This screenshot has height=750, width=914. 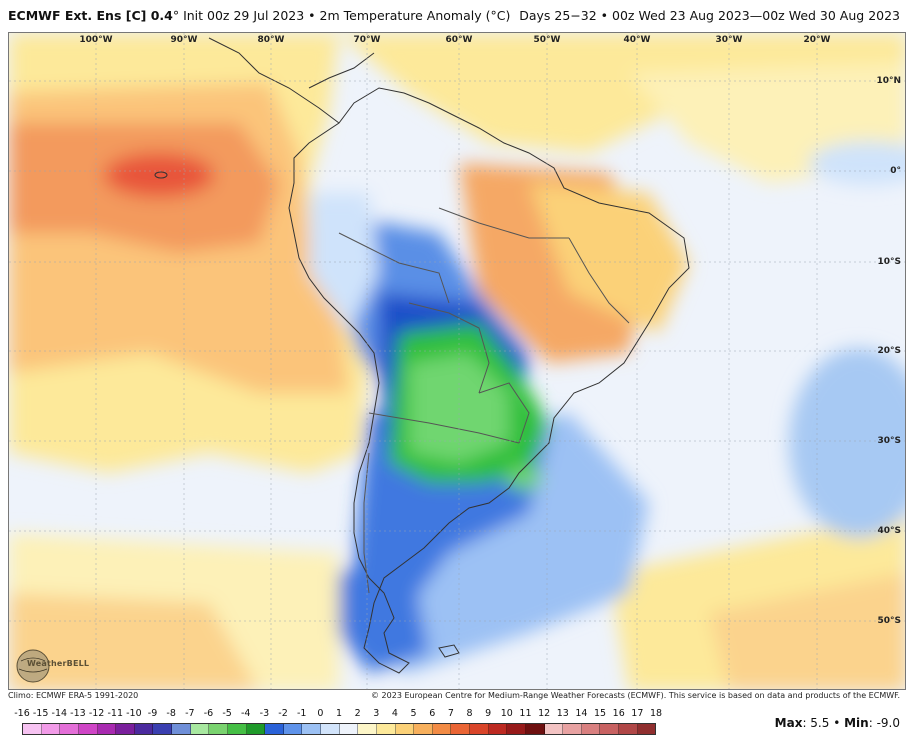 What do you see at coordinates (600, 713) in the screenshot?
I see `color-scale-label: 15` at bounding box center [600, 713].